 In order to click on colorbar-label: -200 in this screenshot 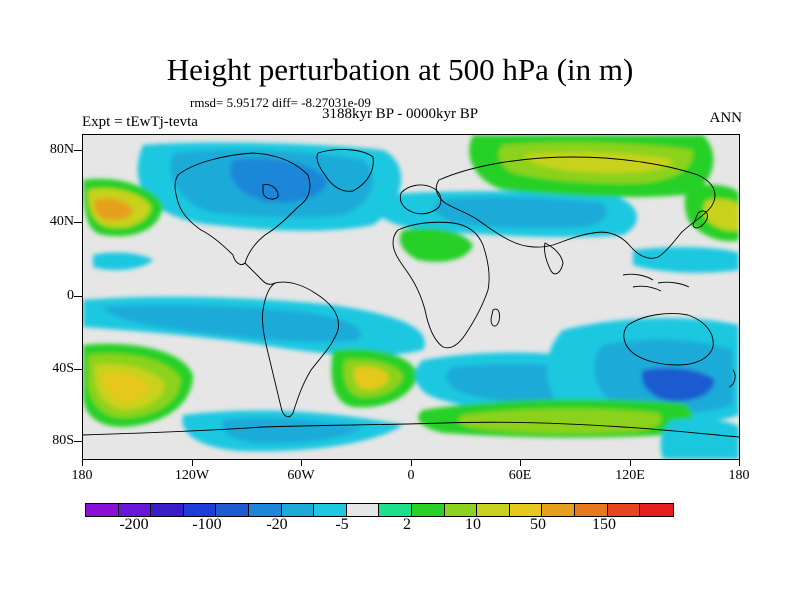, I will do `click(134, 524)`.